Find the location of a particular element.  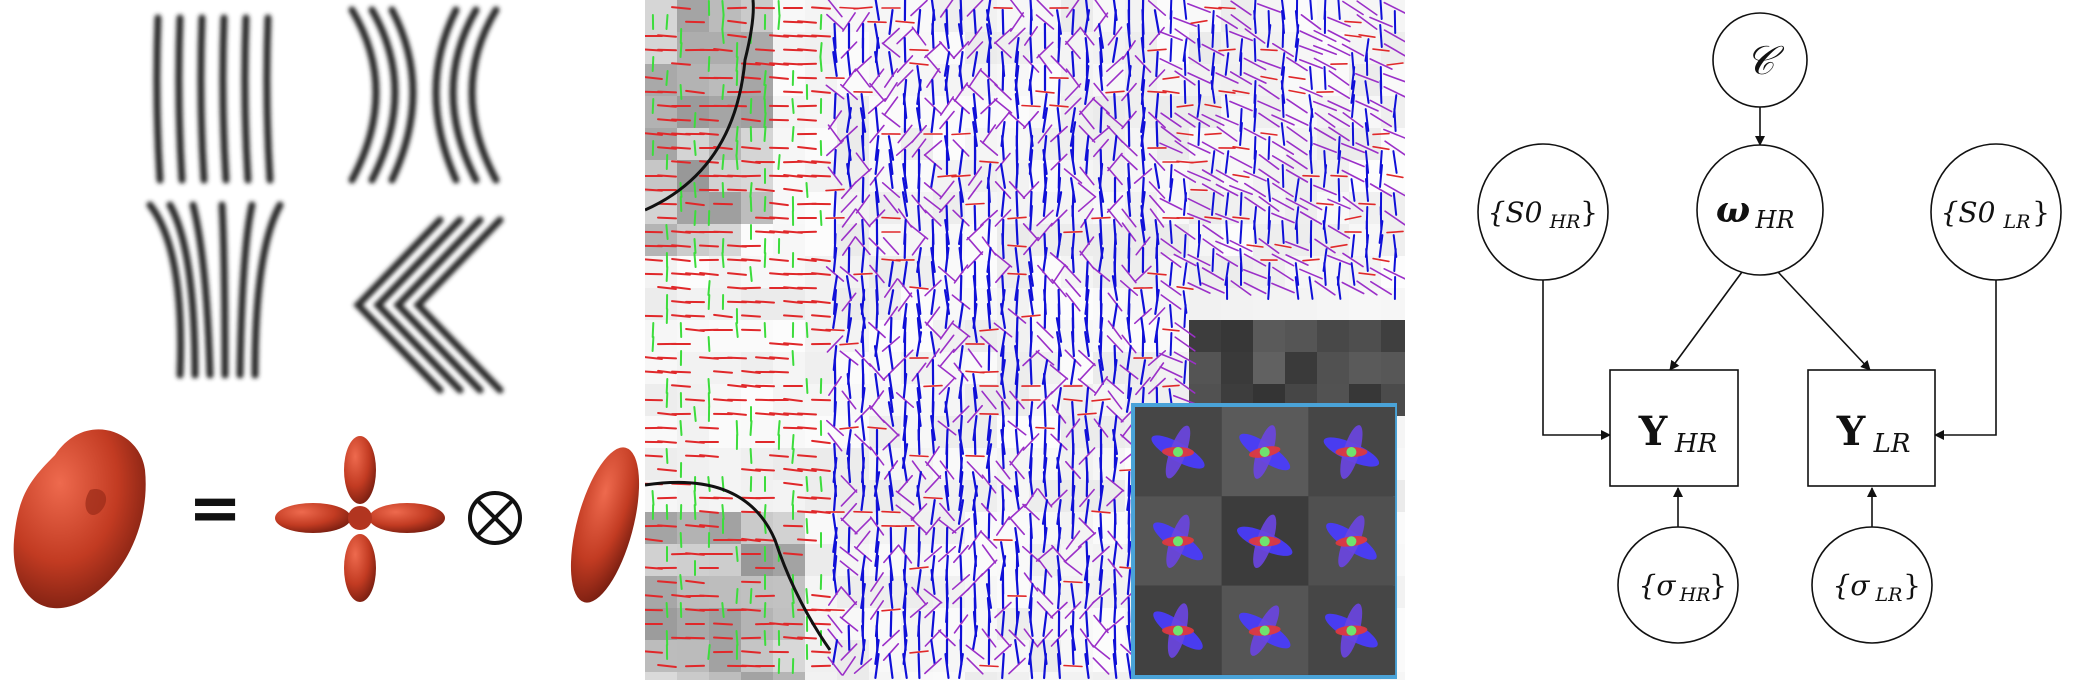

equals-operator: = is located at coordinates (215, 509).